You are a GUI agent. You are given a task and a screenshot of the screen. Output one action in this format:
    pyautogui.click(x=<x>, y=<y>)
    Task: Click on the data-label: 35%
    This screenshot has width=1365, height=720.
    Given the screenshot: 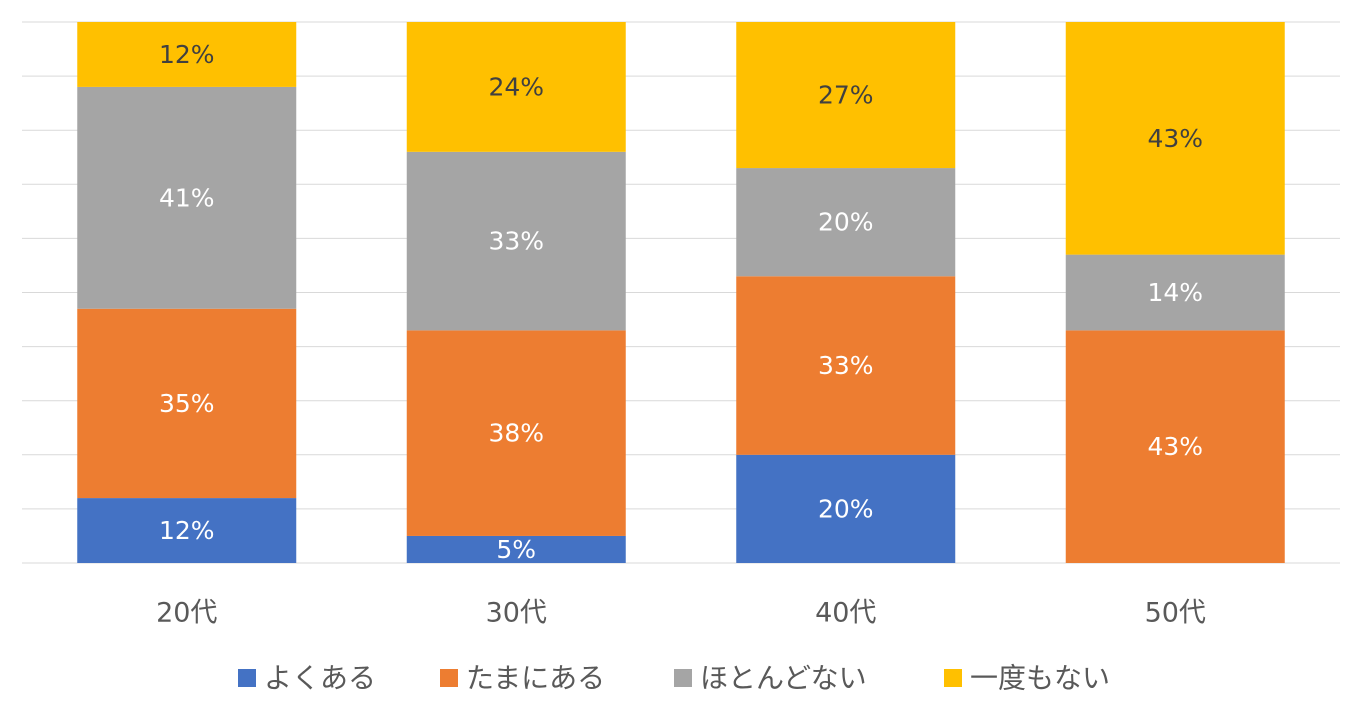 What is the action you would take?
    pyautogui.click(x=187, y=403)
    